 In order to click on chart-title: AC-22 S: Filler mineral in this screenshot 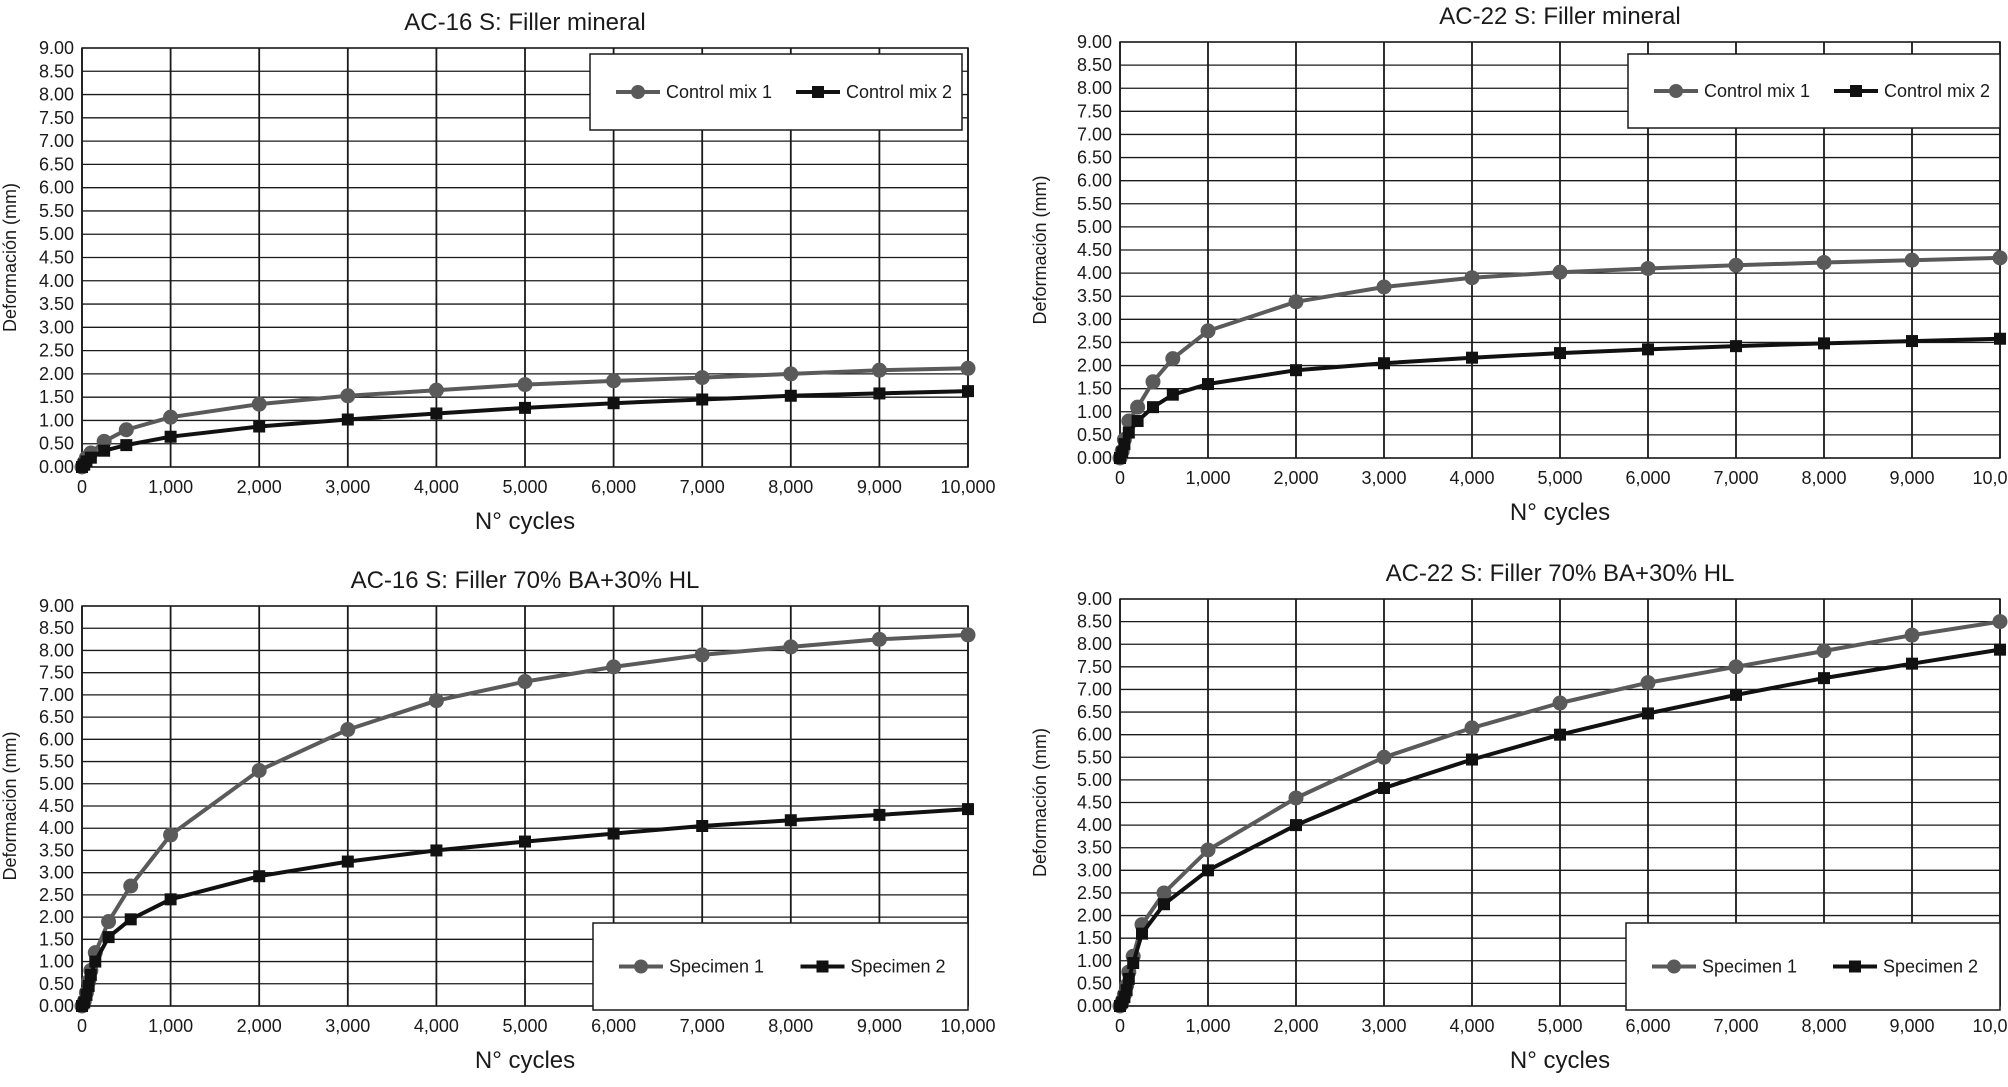, I will do `click(1559, 16)`.